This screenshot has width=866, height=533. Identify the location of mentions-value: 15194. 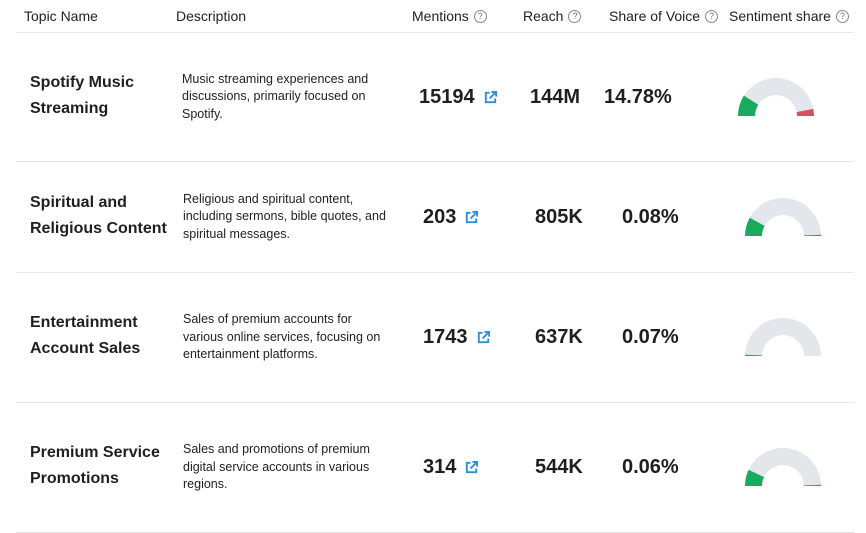
(447, 96).